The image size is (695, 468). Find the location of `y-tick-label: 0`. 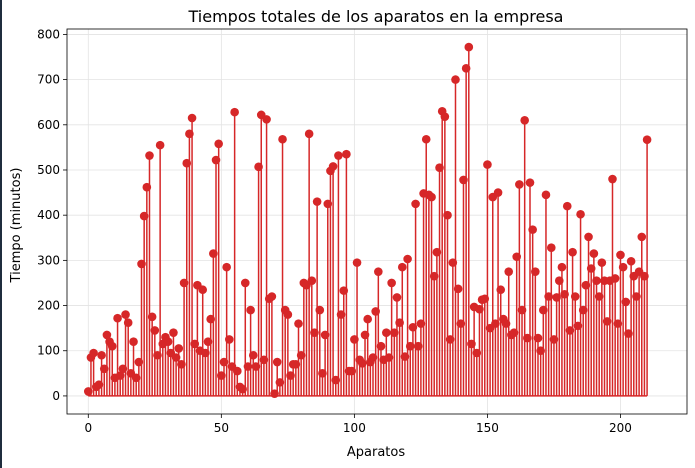

y-tick-label: 0 is located at coordinates (56, 396).